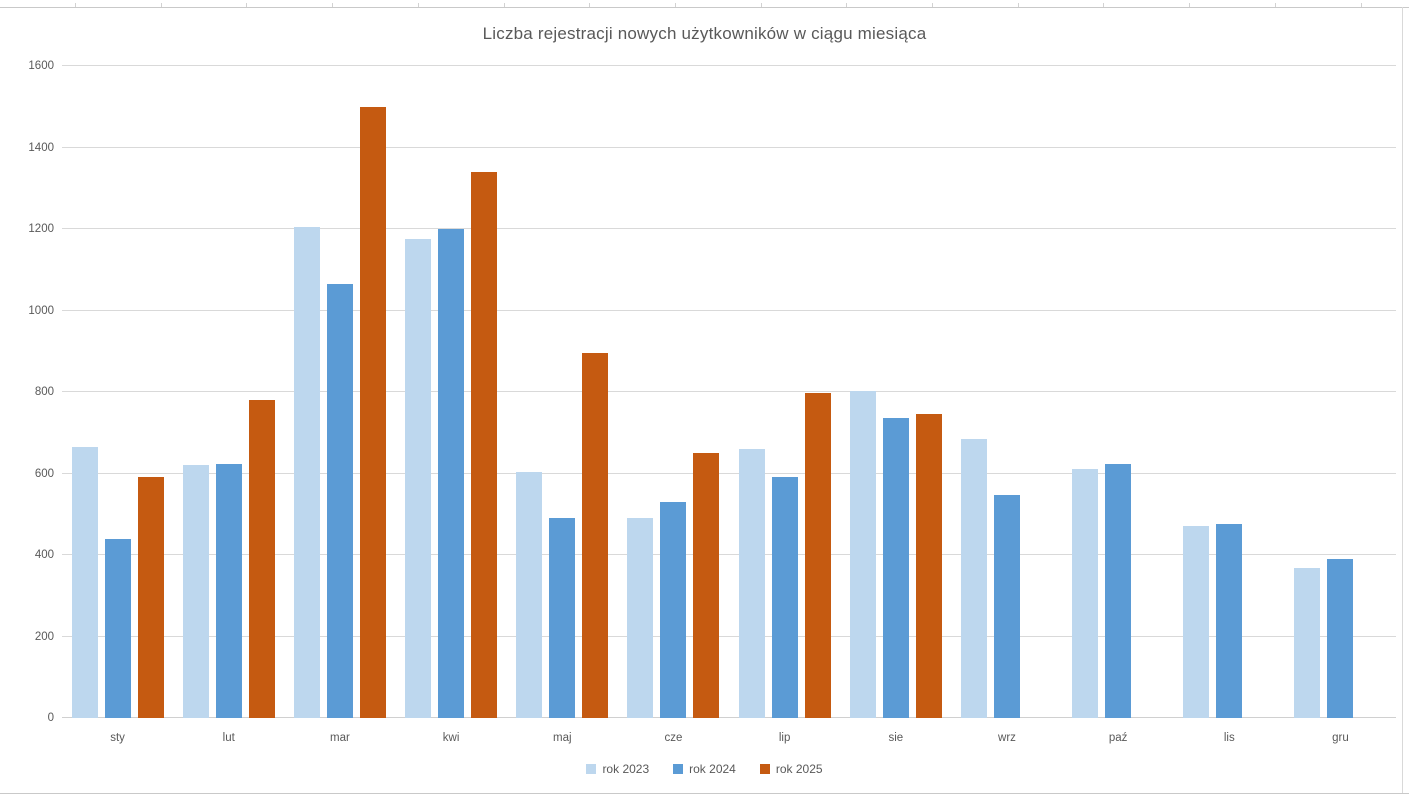  I want to click on bar-rok-2023-maj, so click(529, 595).